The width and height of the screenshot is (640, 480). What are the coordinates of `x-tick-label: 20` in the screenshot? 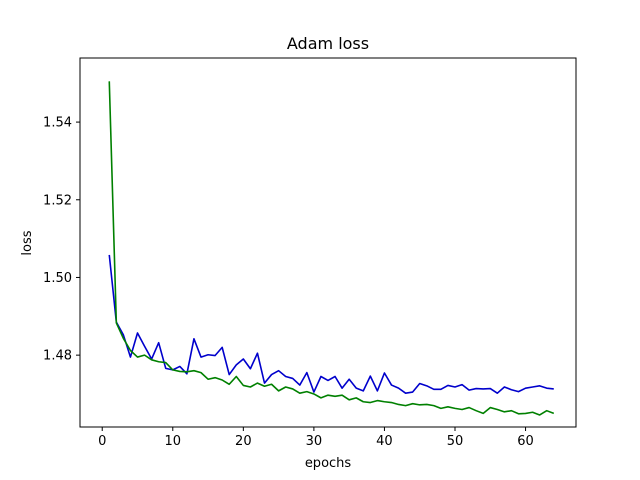 It's located at (243, 441).